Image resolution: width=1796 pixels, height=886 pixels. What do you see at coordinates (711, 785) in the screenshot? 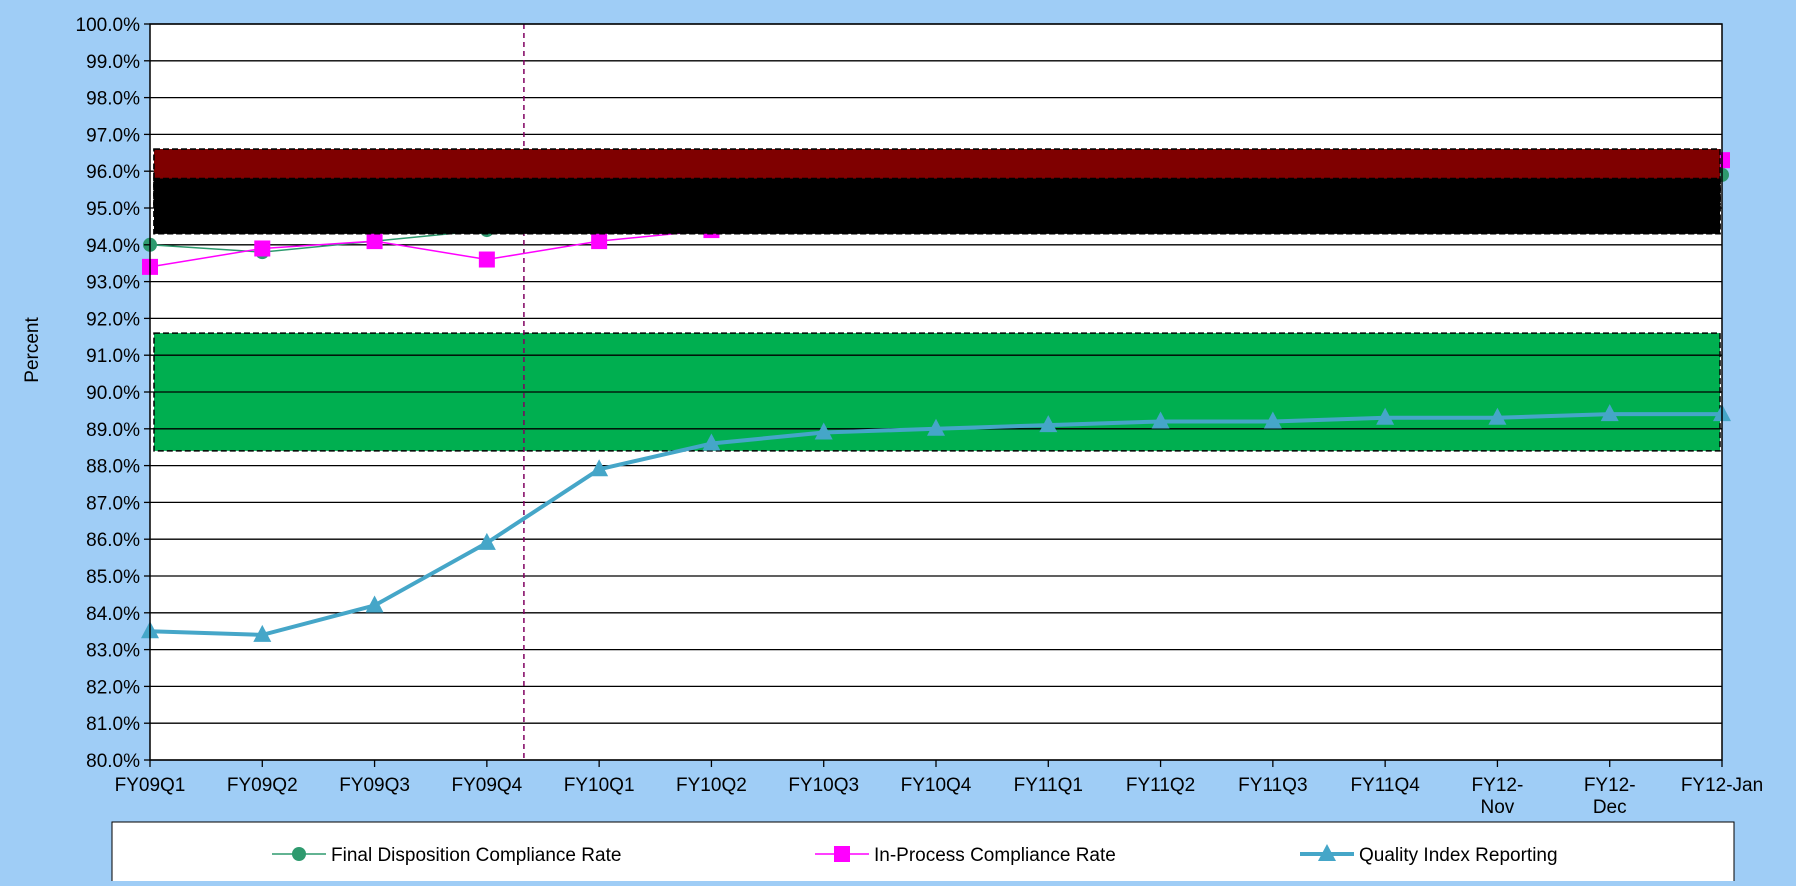
I see `x-tick-label: FY10Q2` at bounding box center [711, 785].